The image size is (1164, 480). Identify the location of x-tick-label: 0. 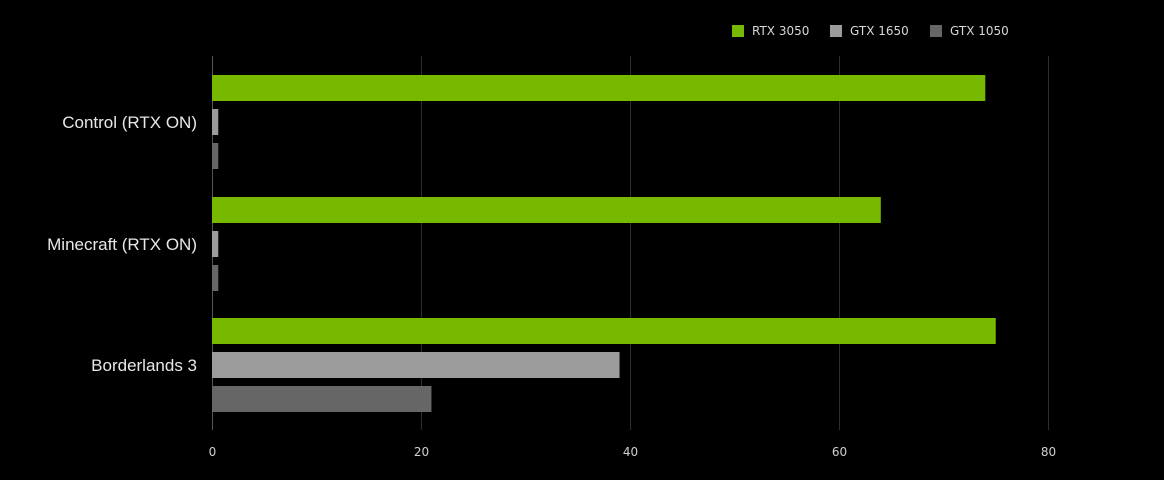
(213, 452).